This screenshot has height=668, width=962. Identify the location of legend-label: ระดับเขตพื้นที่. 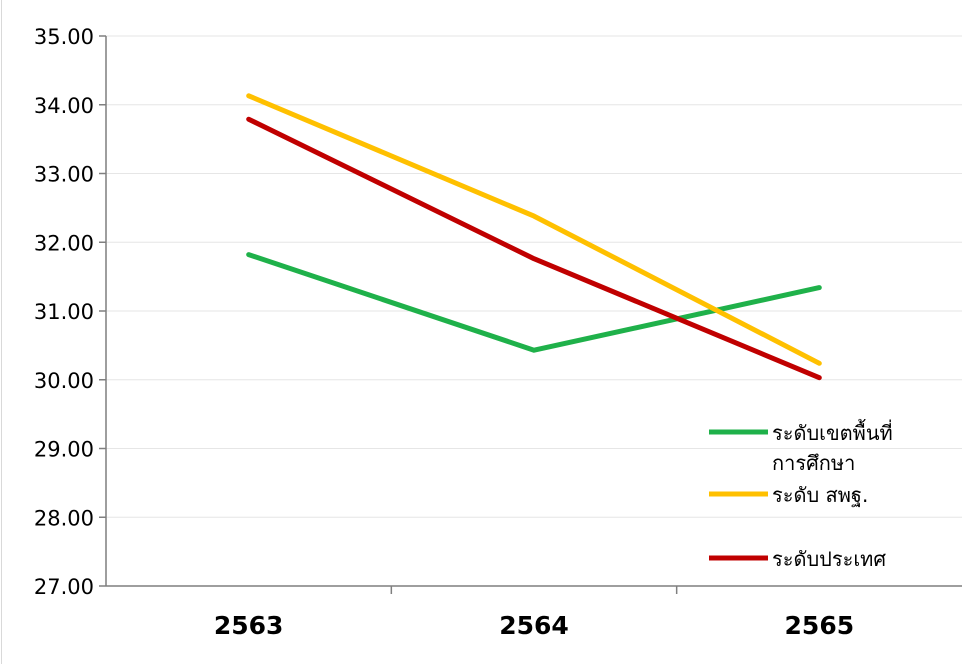
(832, 432).